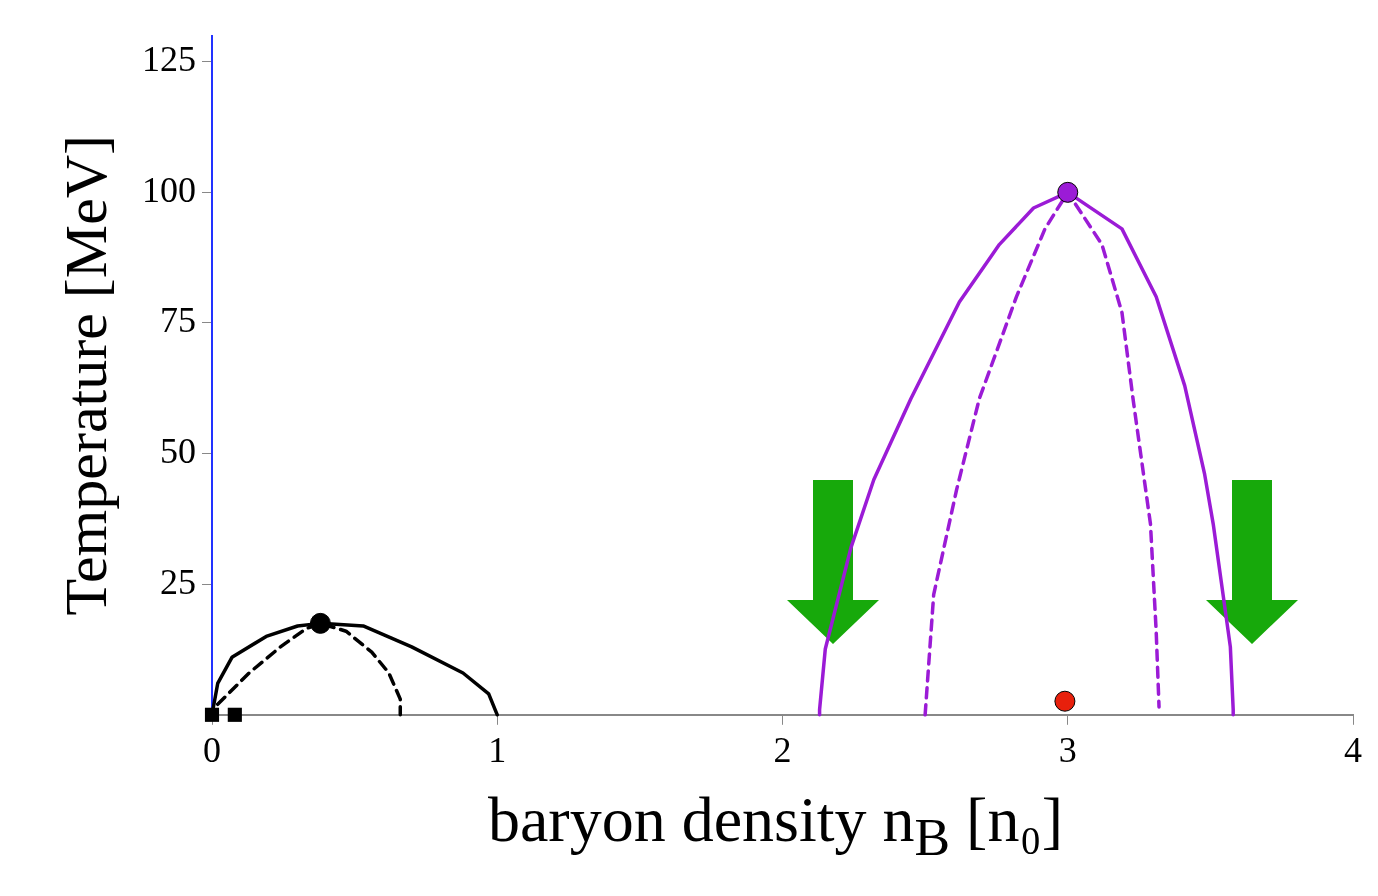  Describe the element at coordinates (1353, 749) in the screenshot. I see `x-tick-label: 4` at that location.